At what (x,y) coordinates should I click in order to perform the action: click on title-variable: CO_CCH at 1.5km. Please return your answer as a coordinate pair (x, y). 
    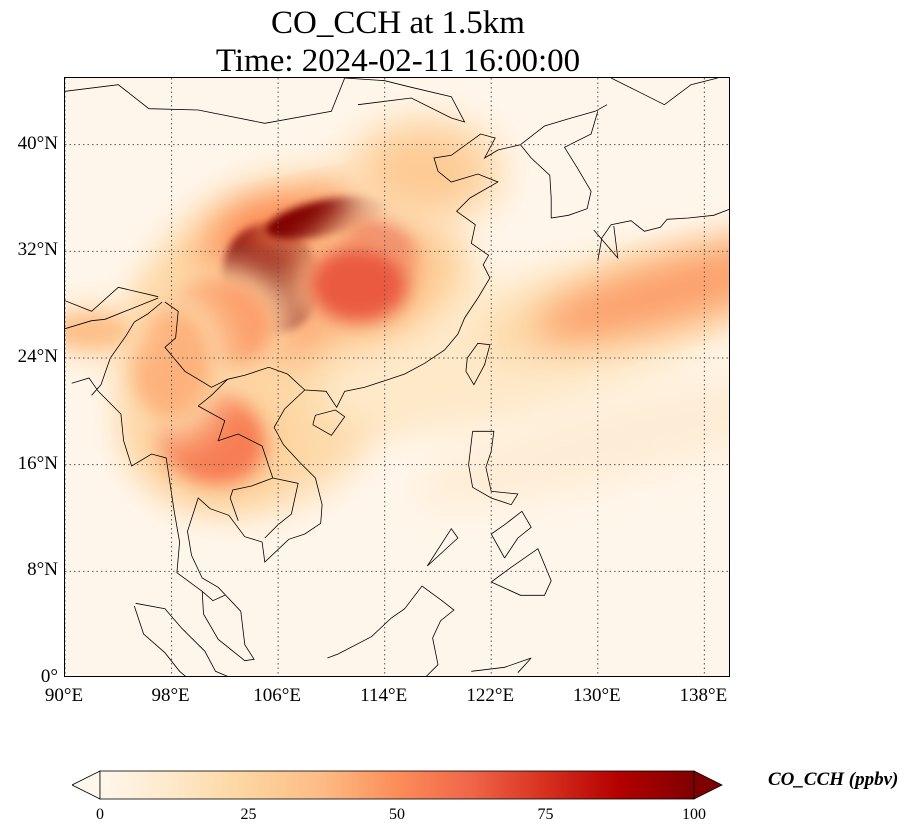
    Looking at the image, I should click on (398, 23).